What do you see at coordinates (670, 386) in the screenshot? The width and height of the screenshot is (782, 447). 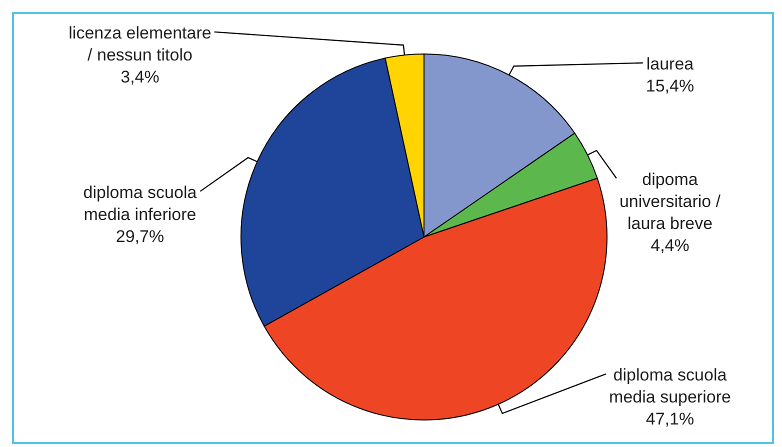 I see `slice-label: diploma scuola media superiore` at bounding box center [670, 386].